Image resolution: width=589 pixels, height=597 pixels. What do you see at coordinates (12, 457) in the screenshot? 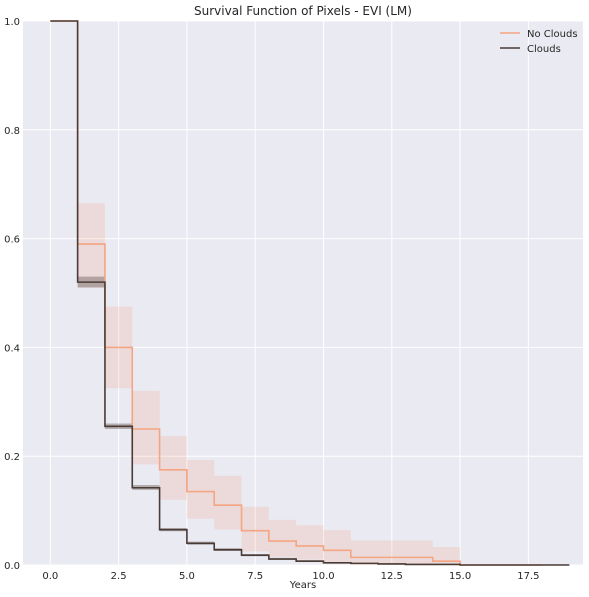
I see `y-tick-label: 0.2` at bounding box center [12, 457].